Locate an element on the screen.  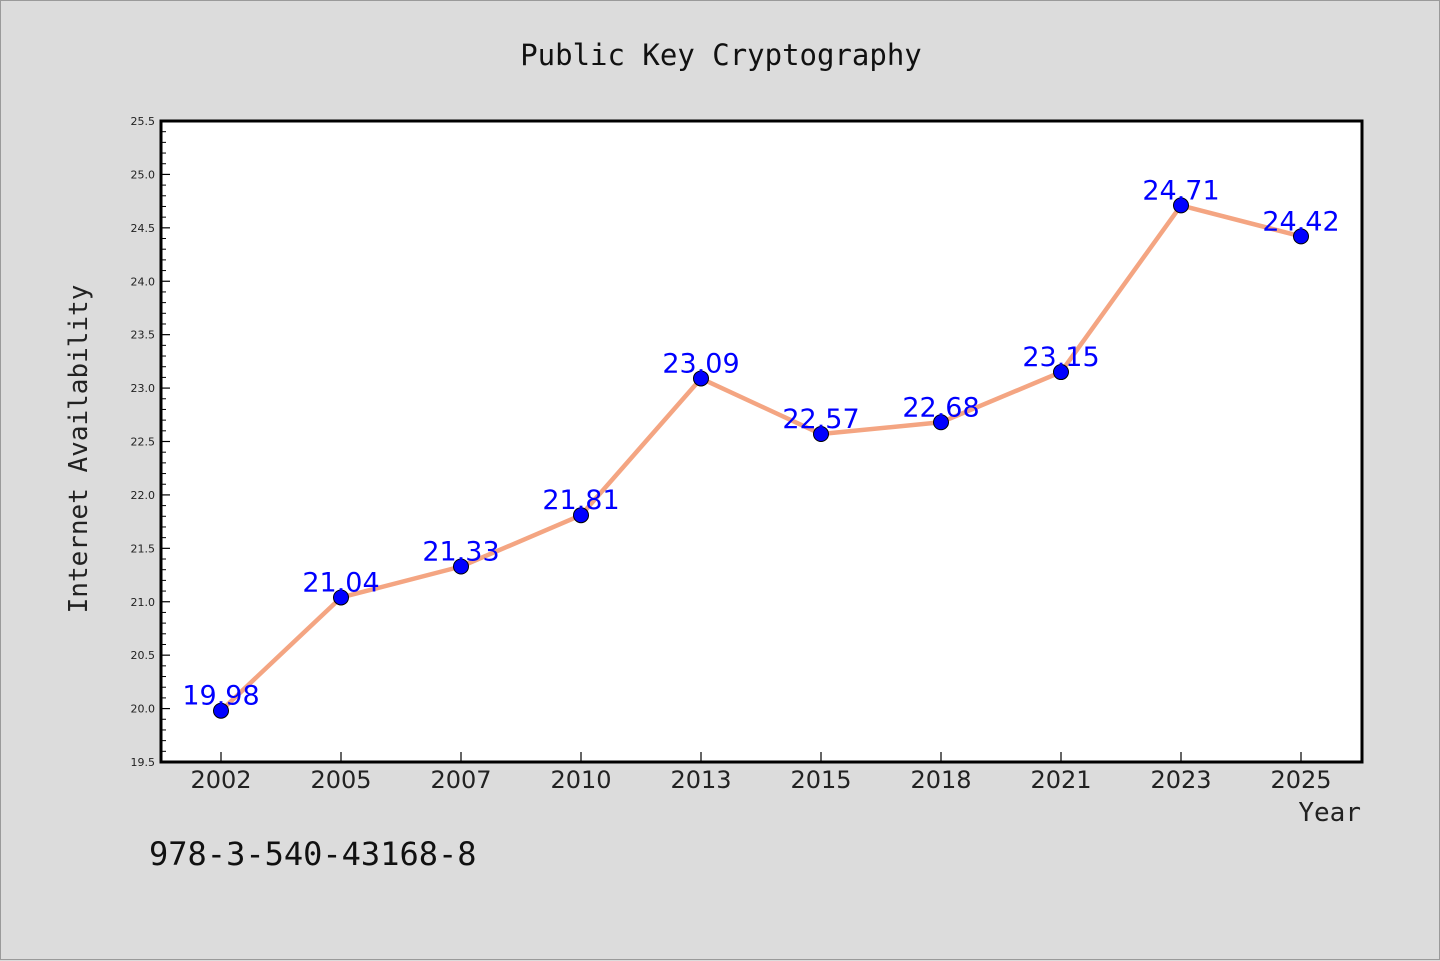
data-label: 22.68 is located at coordinates (940, 407).